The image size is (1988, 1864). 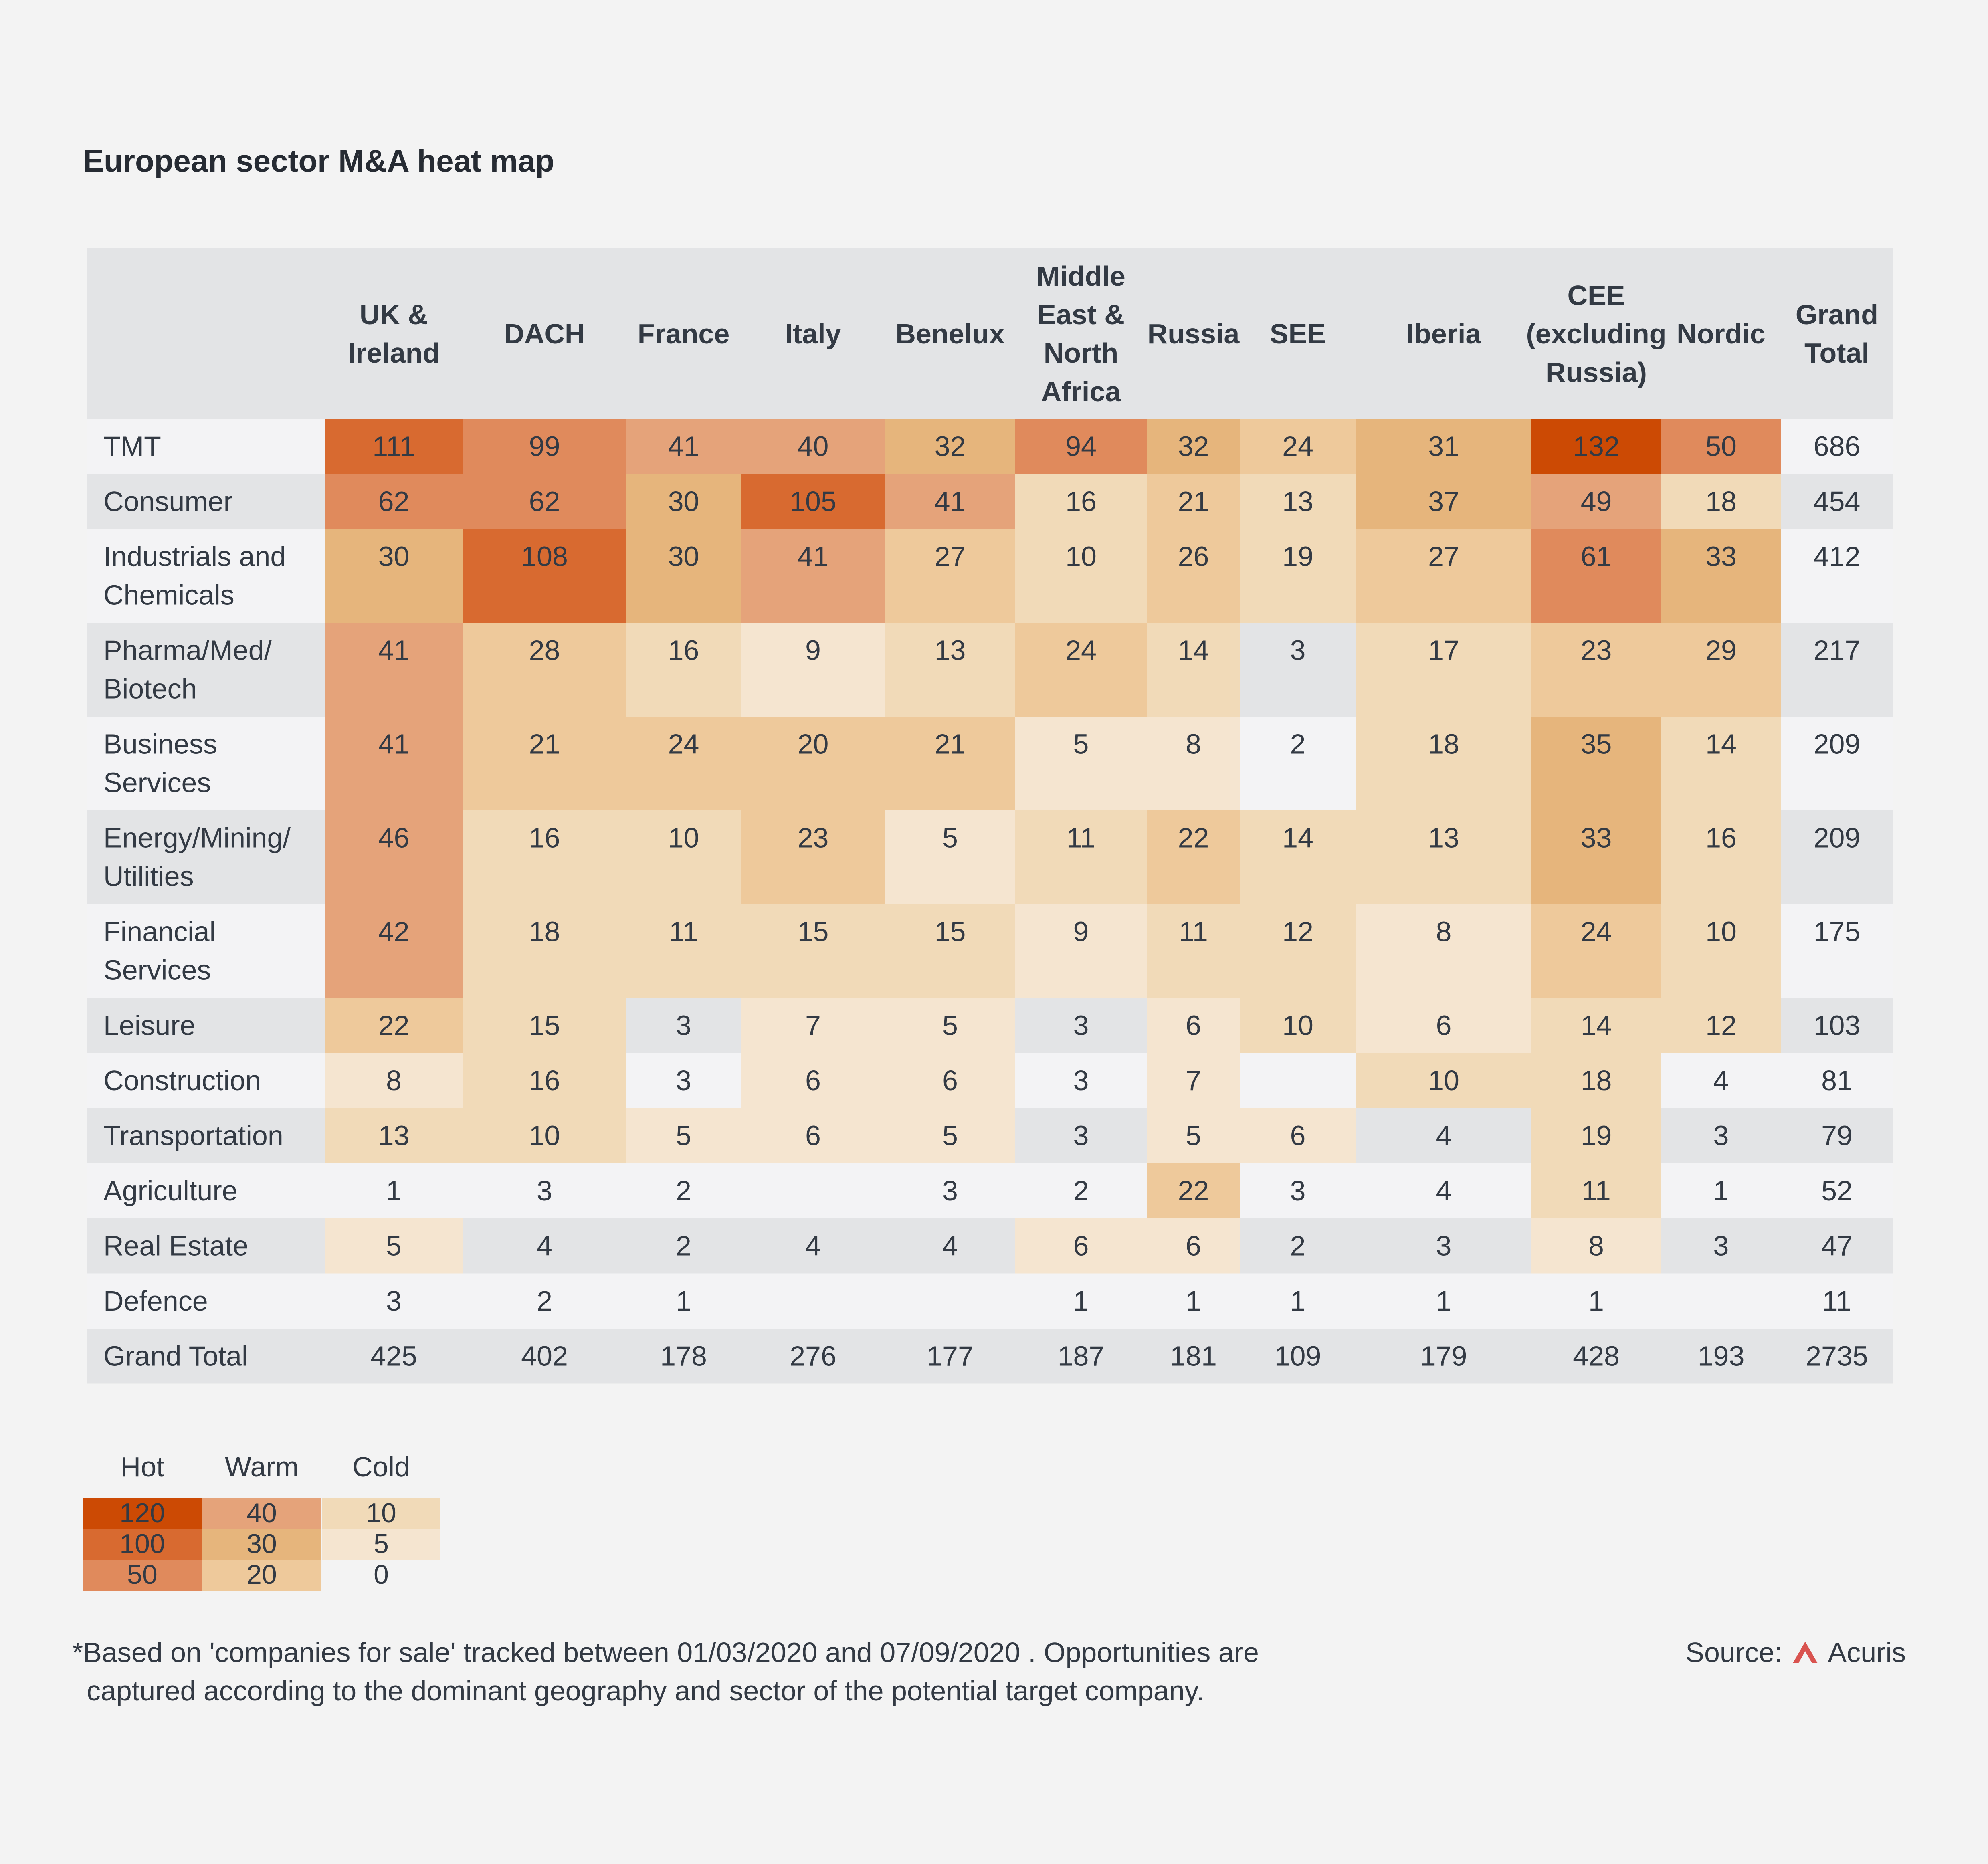 What do you see at coordinates (148, 876) in the screenshot?
I see `row-label: Utilities` at bounding box center [148, 876].